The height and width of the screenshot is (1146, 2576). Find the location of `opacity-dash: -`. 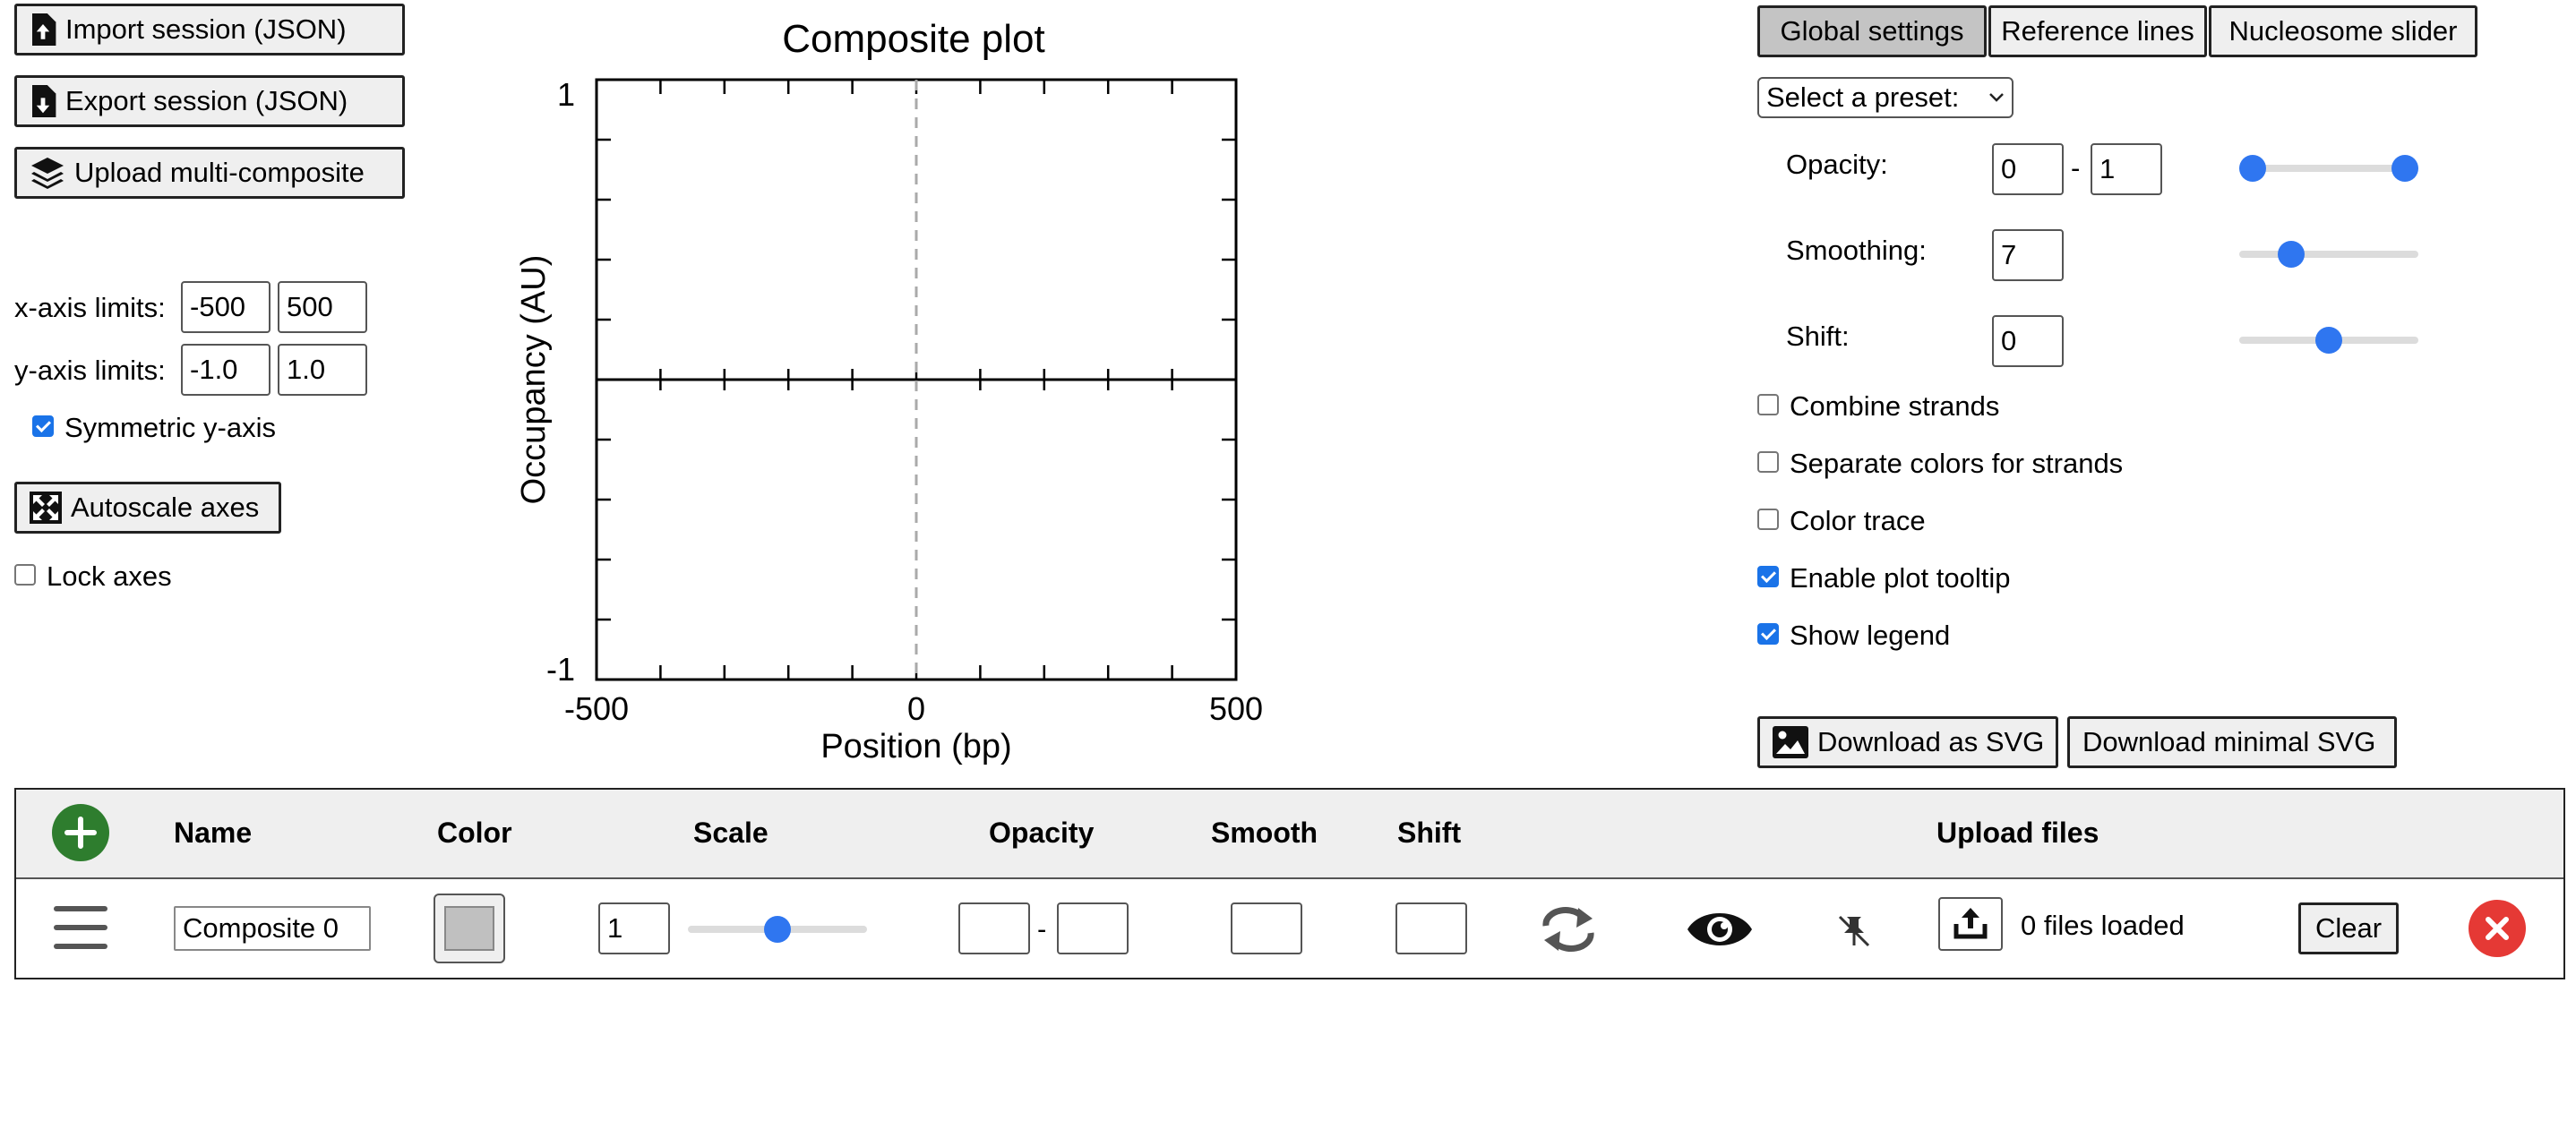

opacity-dash: - is located at coordinates (2076, 168).